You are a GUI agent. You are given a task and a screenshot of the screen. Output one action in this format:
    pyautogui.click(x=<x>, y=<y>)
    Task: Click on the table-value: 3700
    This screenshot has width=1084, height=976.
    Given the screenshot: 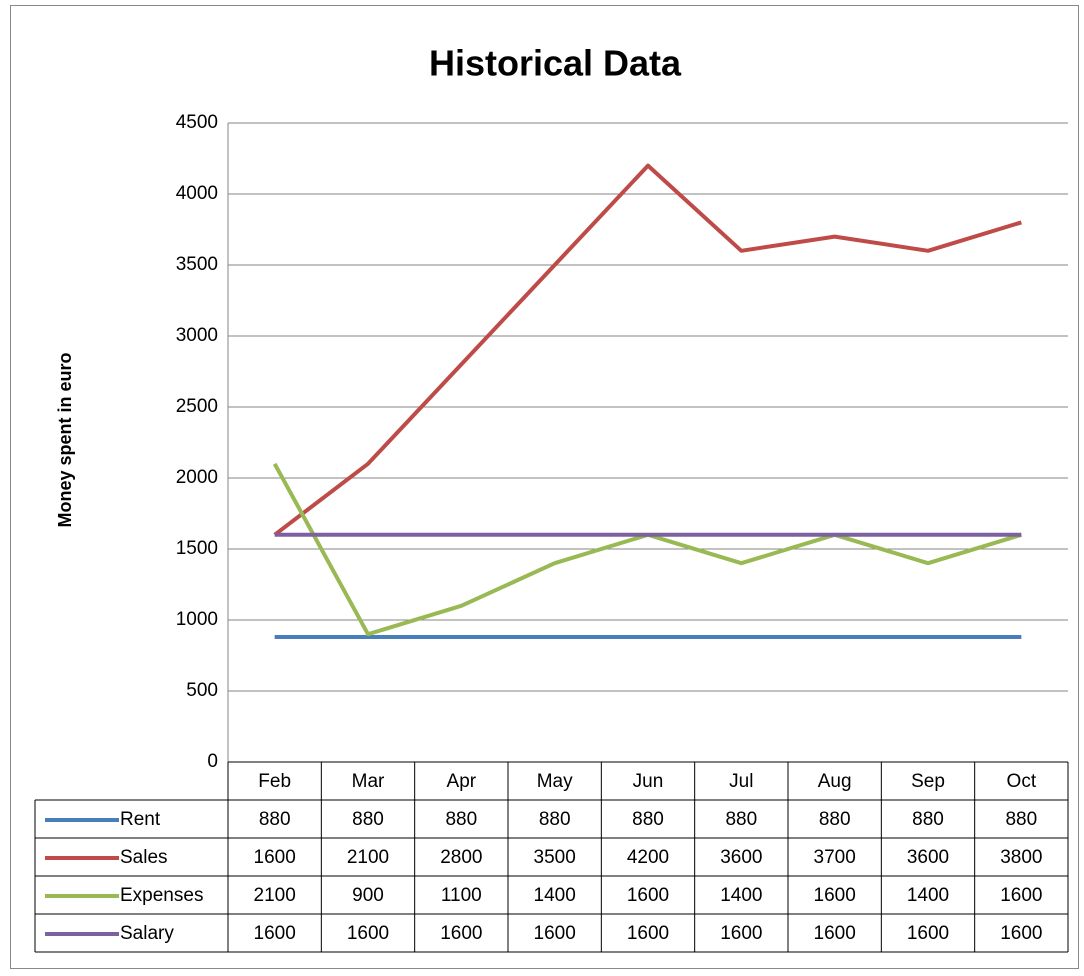 What is the action you would take?
    pyautogui.click(x=835, y=857)
    